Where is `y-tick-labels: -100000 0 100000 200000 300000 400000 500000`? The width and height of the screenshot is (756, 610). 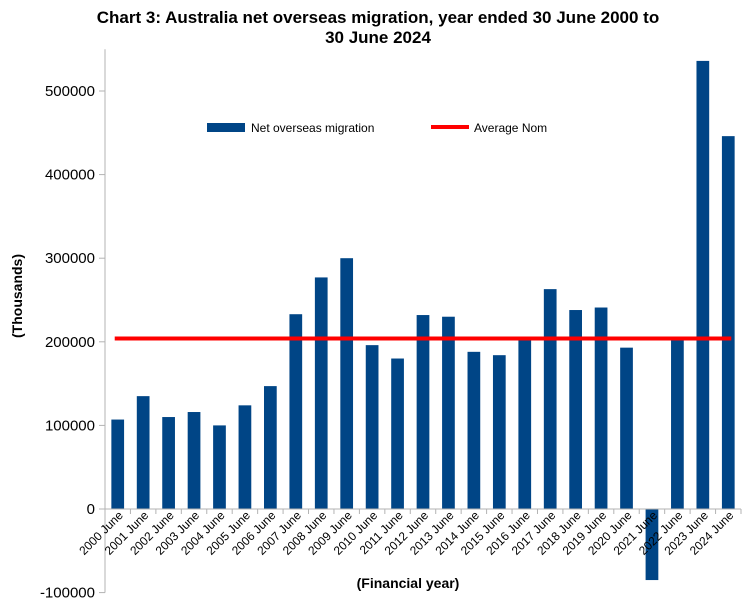
y-tick-labels: -100000 0 100000 200000 300000 400000 500000 is located at coordinates (67, 342).